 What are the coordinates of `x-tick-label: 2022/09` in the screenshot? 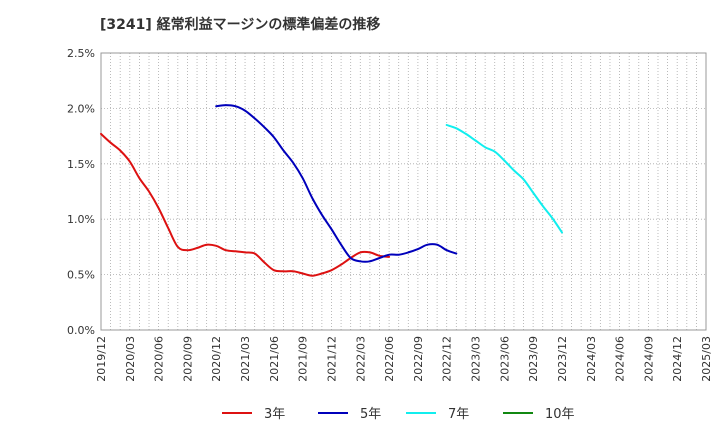 It's located at (418, 359).